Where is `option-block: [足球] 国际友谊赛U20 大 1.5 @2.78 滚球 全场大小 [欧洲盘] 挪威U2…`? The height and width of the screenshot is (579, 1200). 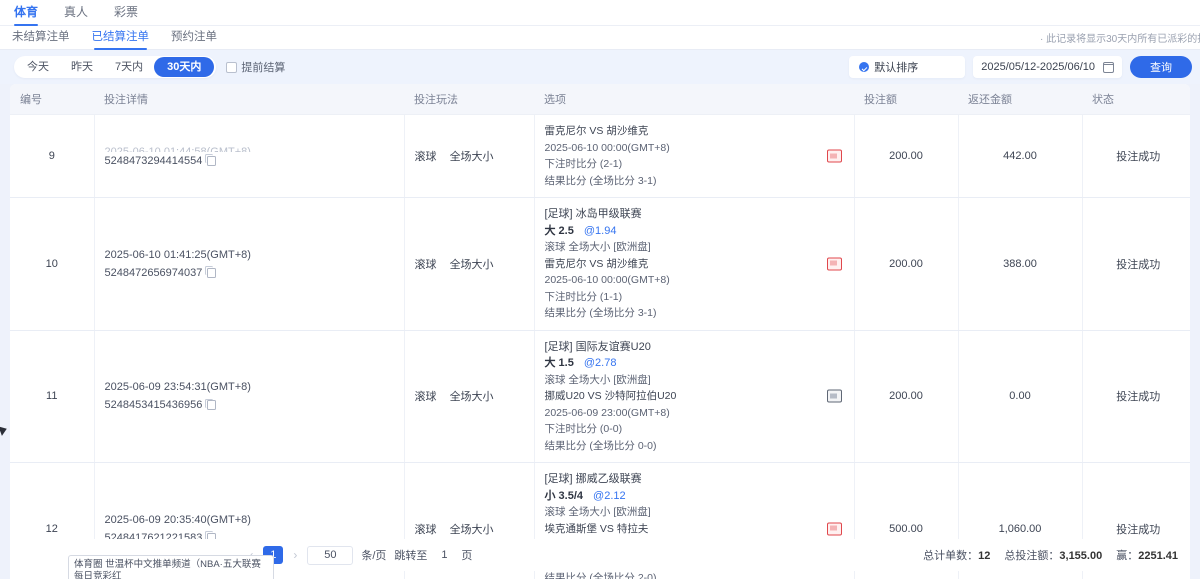 option-block: [足球] 国际友谊赛U20 大 1.5 @2.78 滚球 全场大小 [欧洲盘] 挪威U2… is located at coordinates (694, 397).